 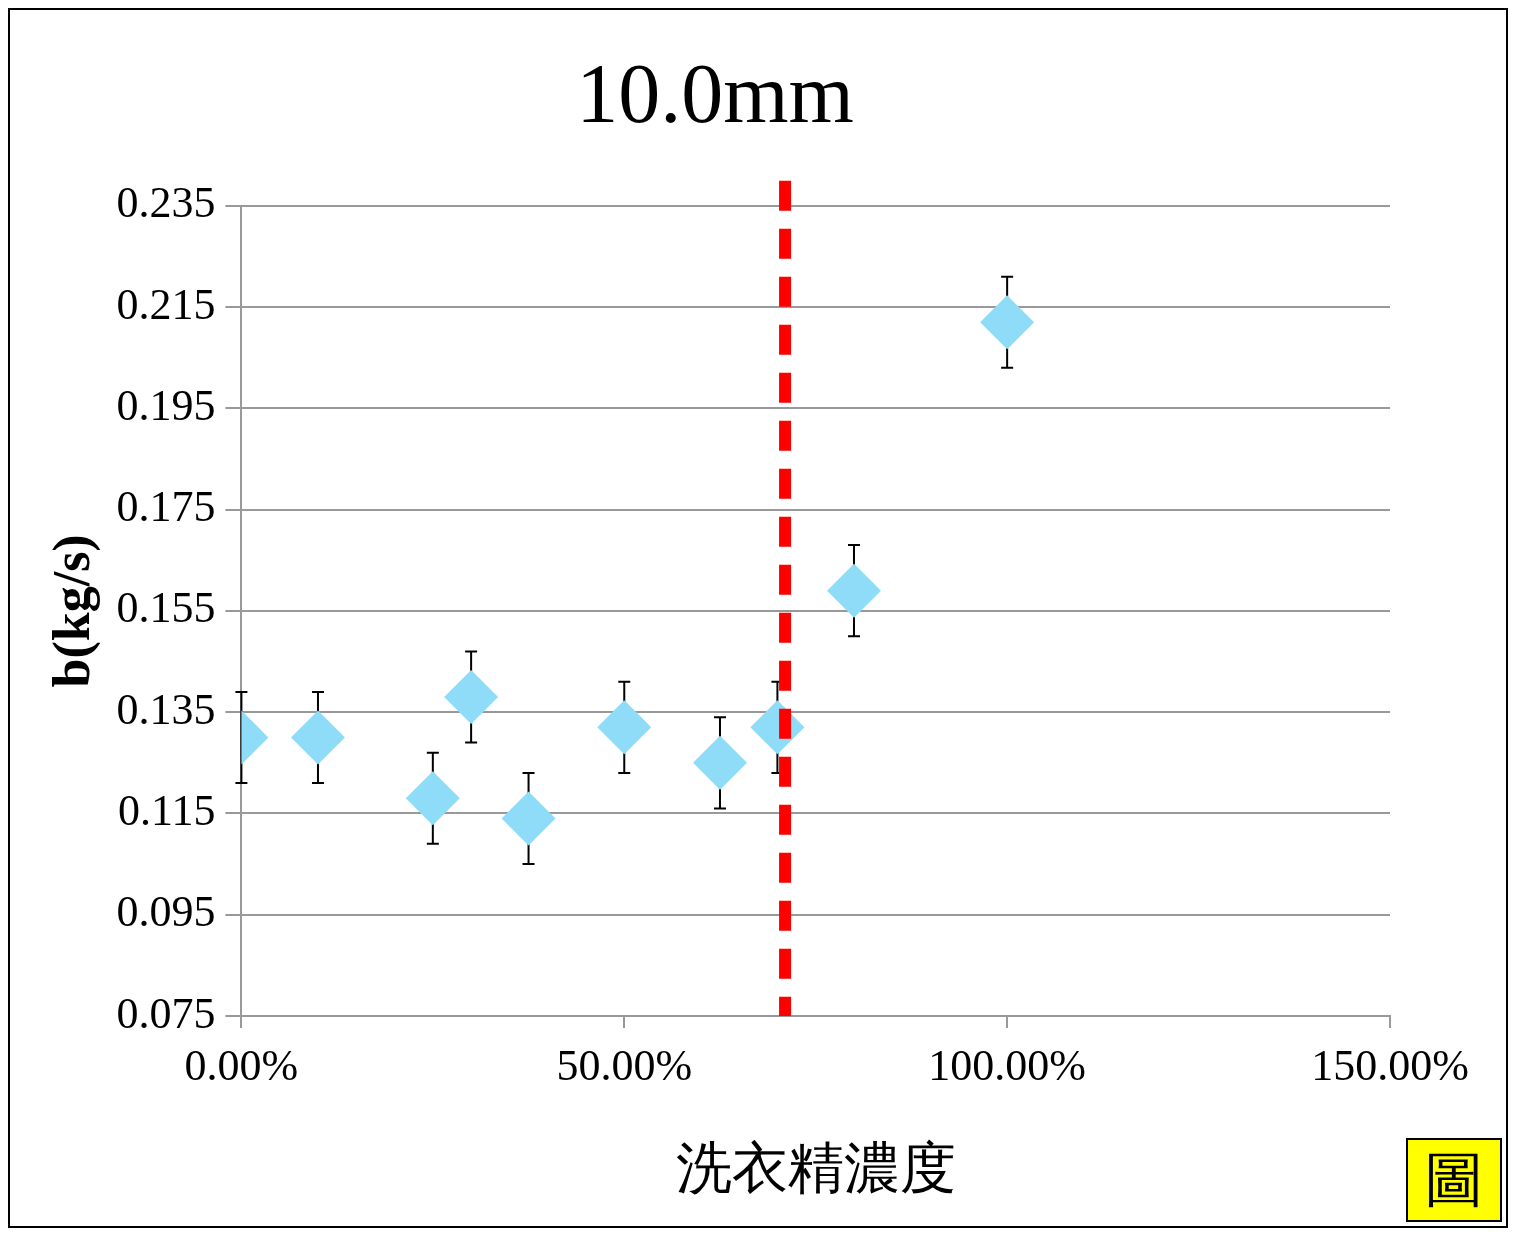 What do you see at coordinates (166, 912) in the screenshot?
I see `y-tick-label: 0.095` at bounding box center [166, 912].